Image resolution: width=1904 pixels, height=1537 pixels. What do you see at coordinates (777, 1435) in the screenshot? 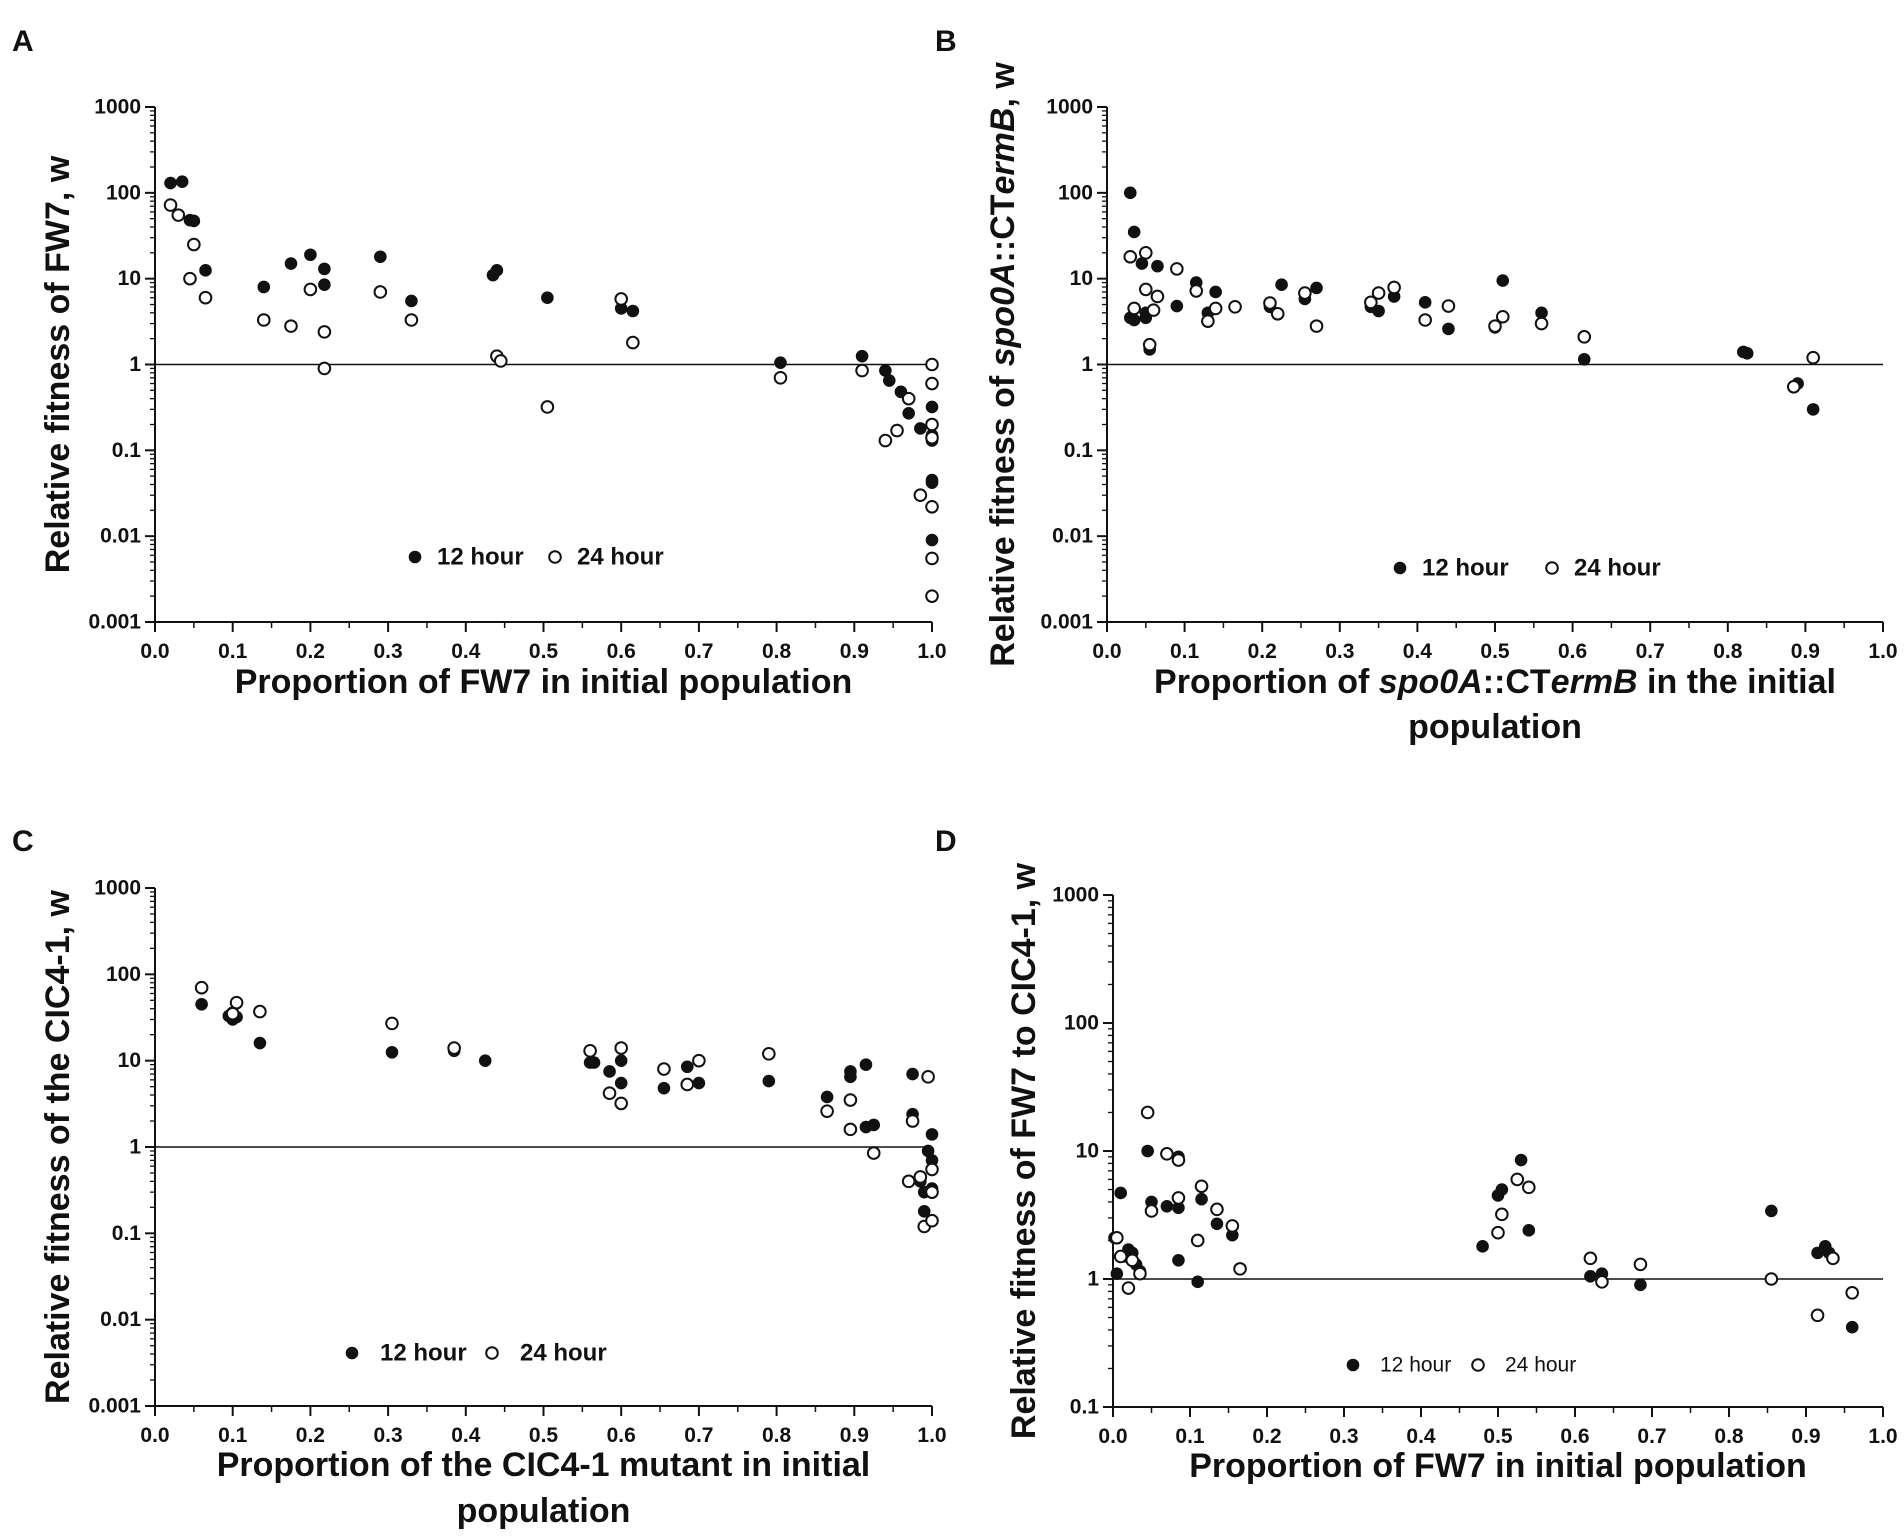
I see `x-tick-label: 0.8` at bounding box center [777, 1435].